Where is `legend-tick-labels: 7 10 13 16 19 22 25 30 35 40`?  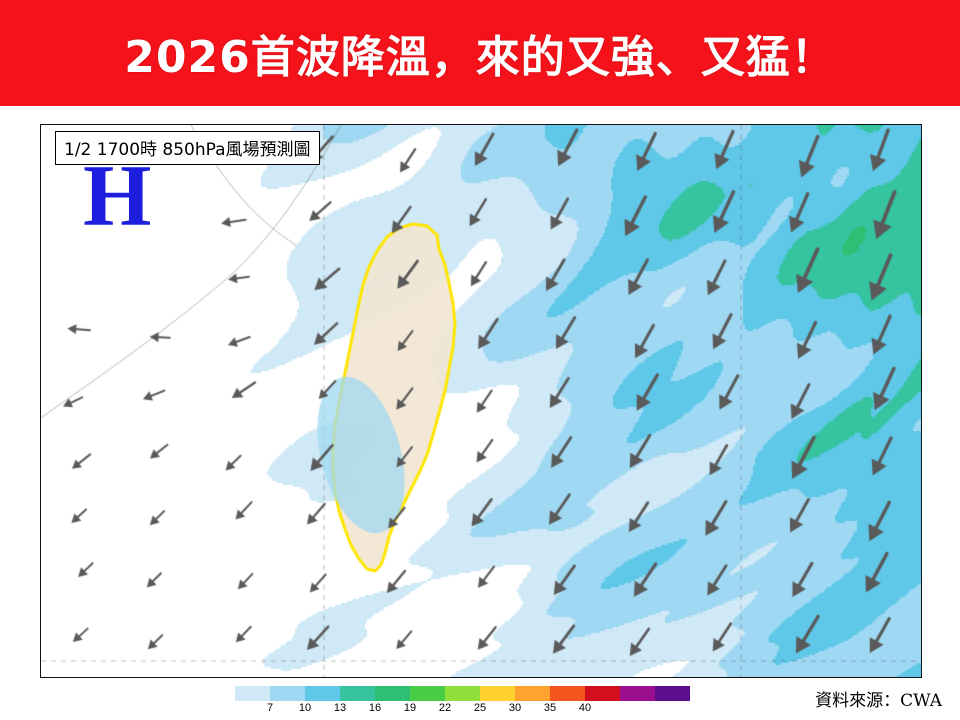 legend-tick-labels: 7 10 13 16 19 22 25 30 35 40 is located at coordinates (445, 709).